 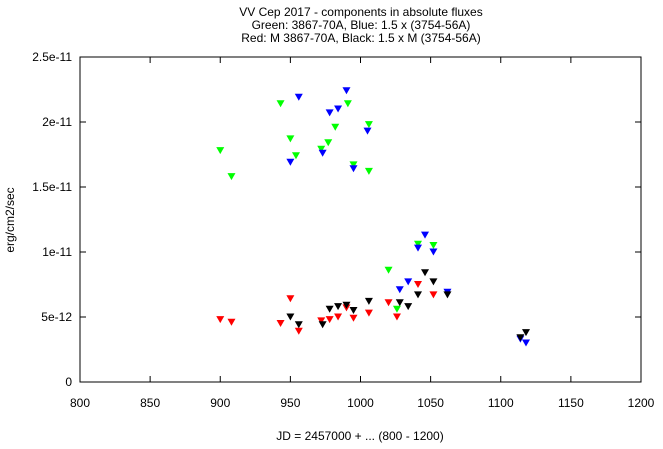 What do you see at coordinates (57, 252) in the screenshot?
I see `y-tick-label: 1e-11` at bounding box center [57, 252].